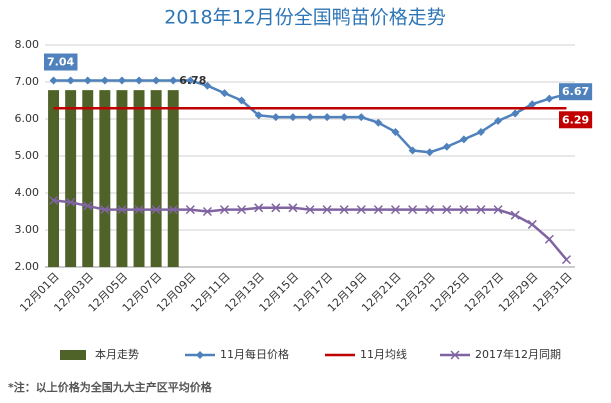 This screenshot has width=611, height=403. Describe the element at coordinates (254, 354) in the screenshot. I see `legend-label: 11月每日价格` at that location.